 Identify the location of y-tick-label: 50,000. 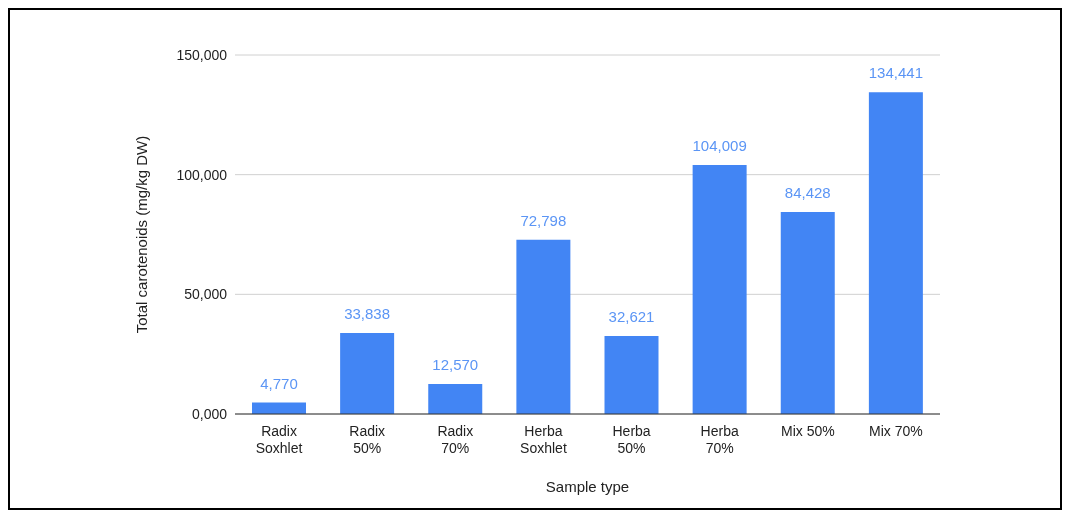
(206, 294).